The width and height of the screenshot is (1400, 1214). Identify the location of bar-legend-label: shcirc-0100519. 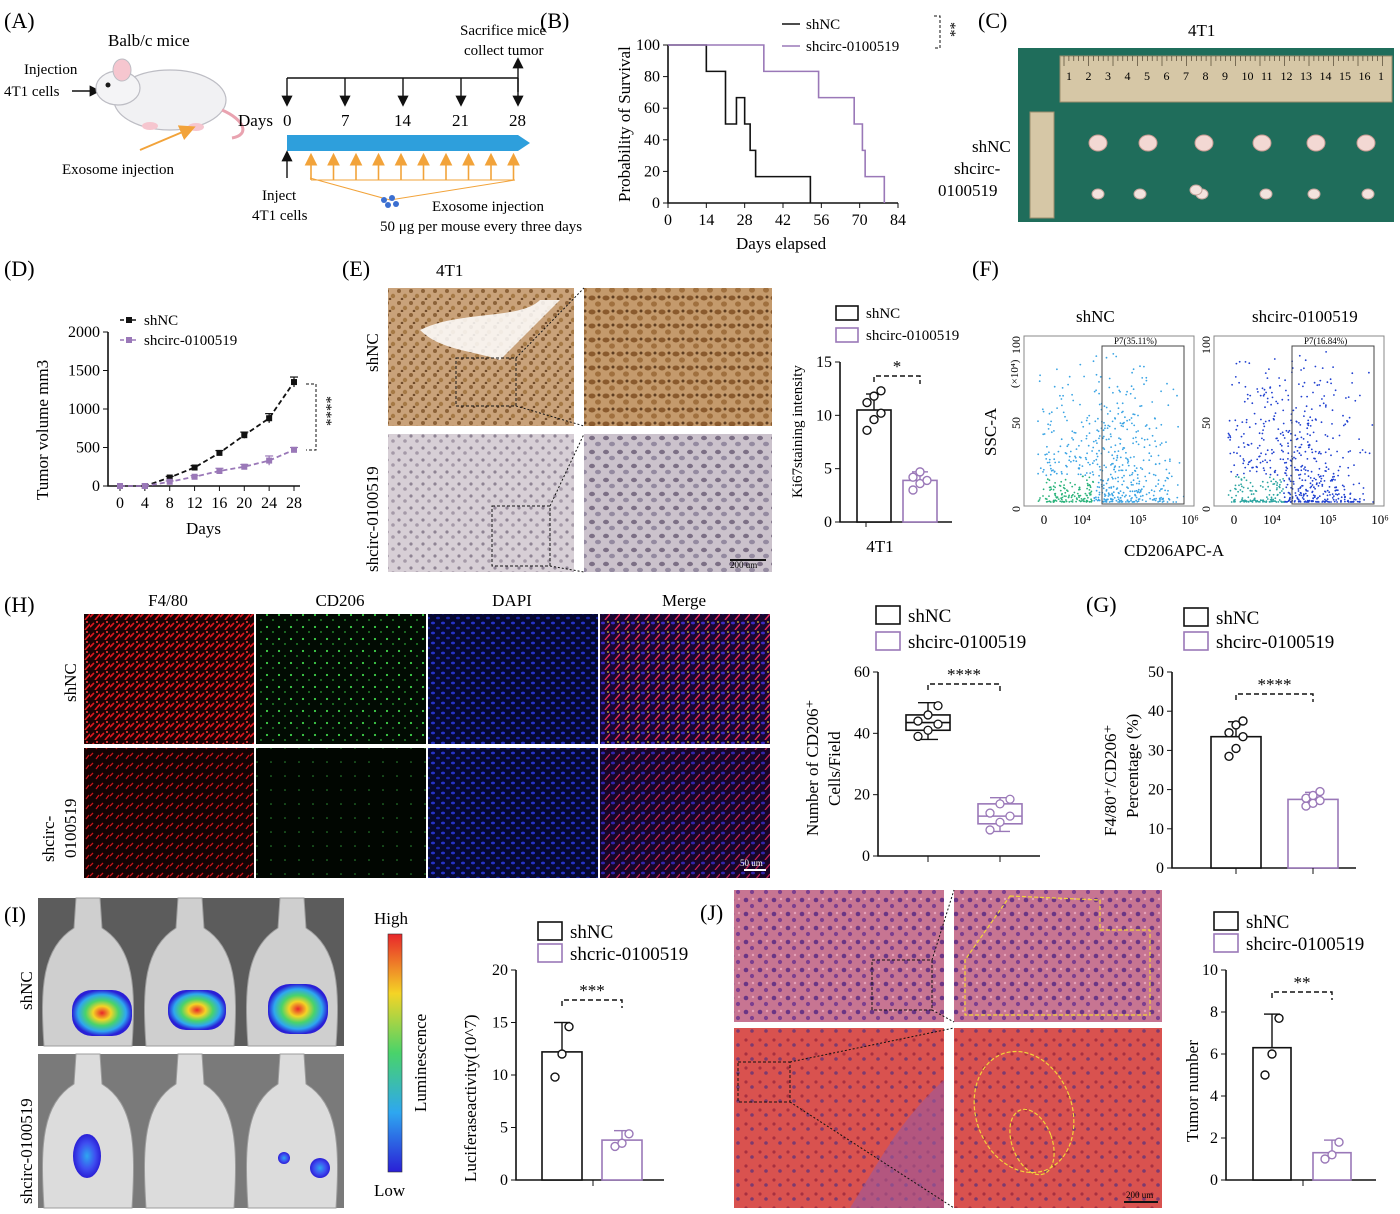
(1275, 642).